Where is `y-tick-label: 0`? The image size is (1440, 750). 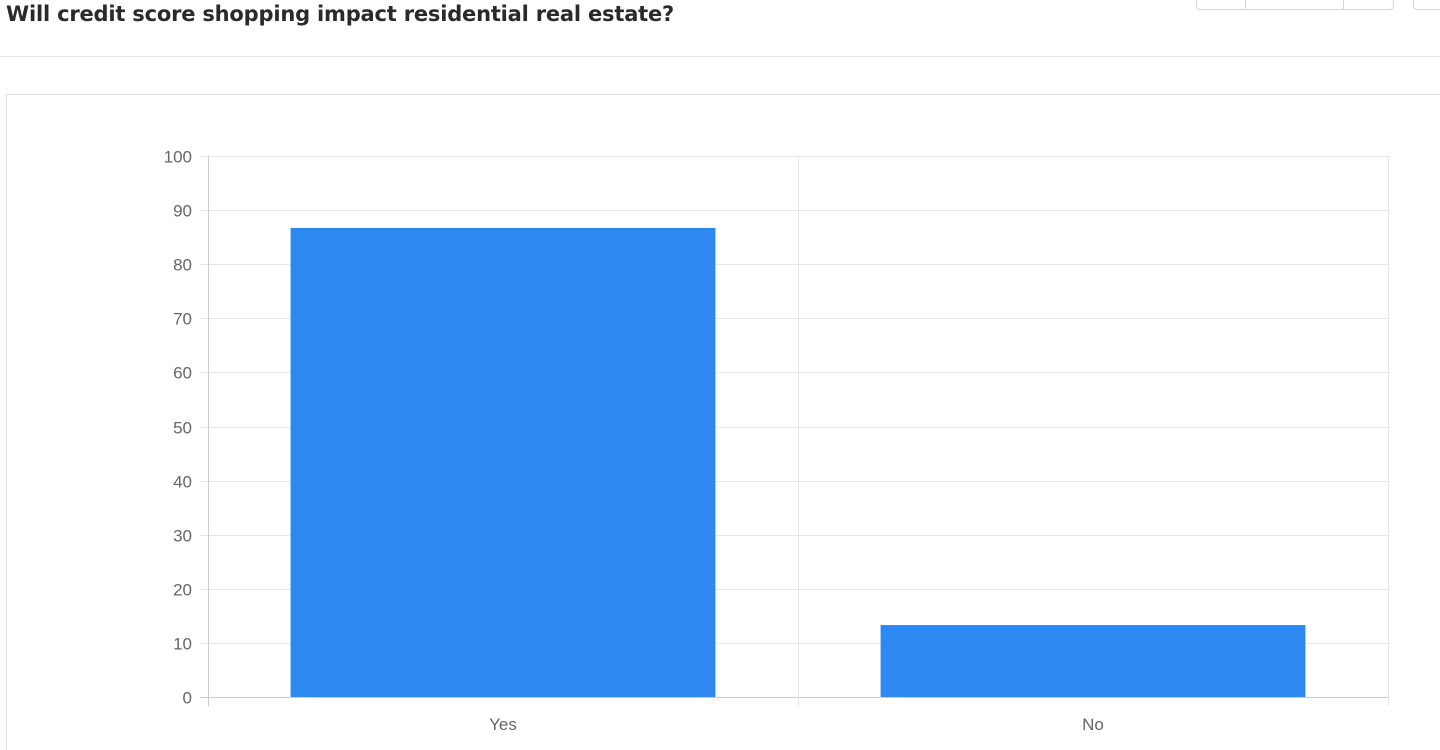 y-tick-label: 0 is located at coordinates (187, 698).